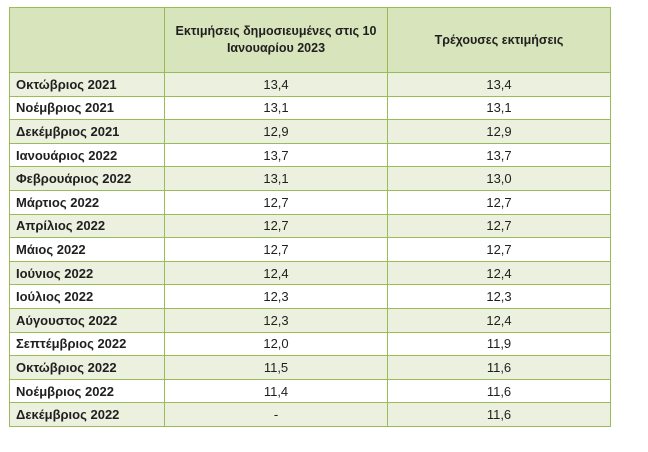 The image size is (648, 452). Describe the element at coordinates (276, 414) in the screenshot. I see `published-estimate-cell: -` at that location.